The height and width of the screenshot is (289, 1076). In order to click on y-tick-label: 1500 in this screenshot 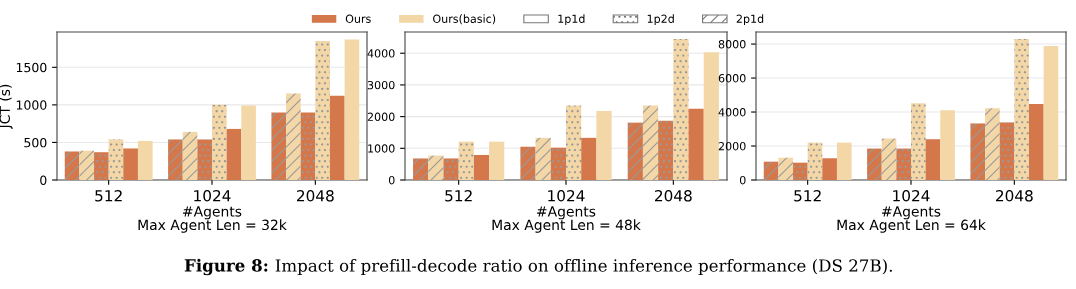, I will do `click(31, 67)`.